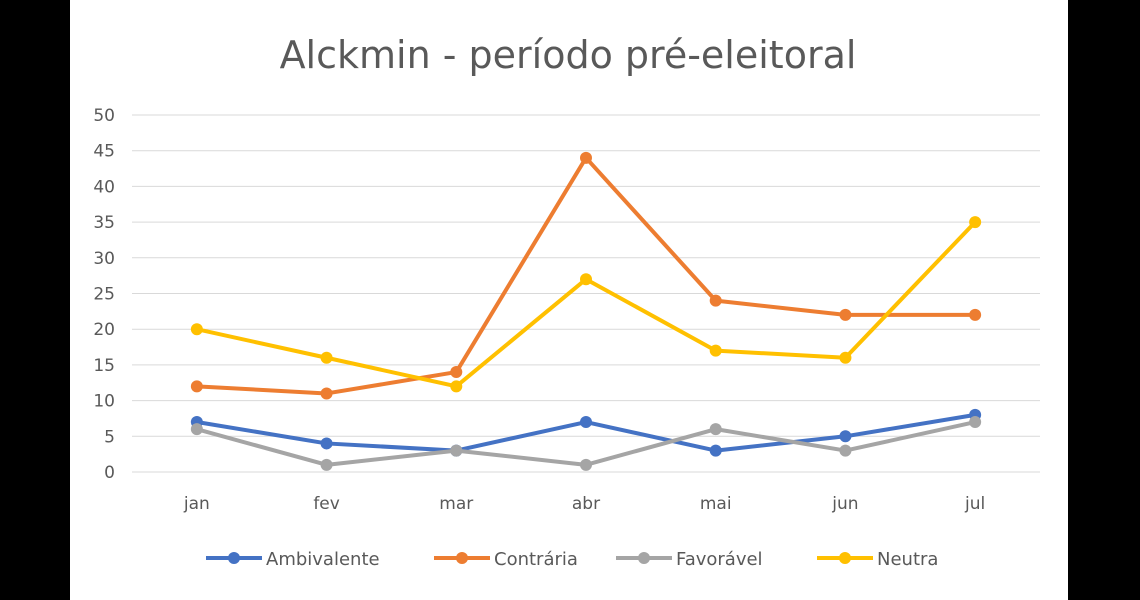  What do you see at coordinates (104, 223) in the screenshot?
I see `y-tick-label: 35` at bounding box center [104, 223].